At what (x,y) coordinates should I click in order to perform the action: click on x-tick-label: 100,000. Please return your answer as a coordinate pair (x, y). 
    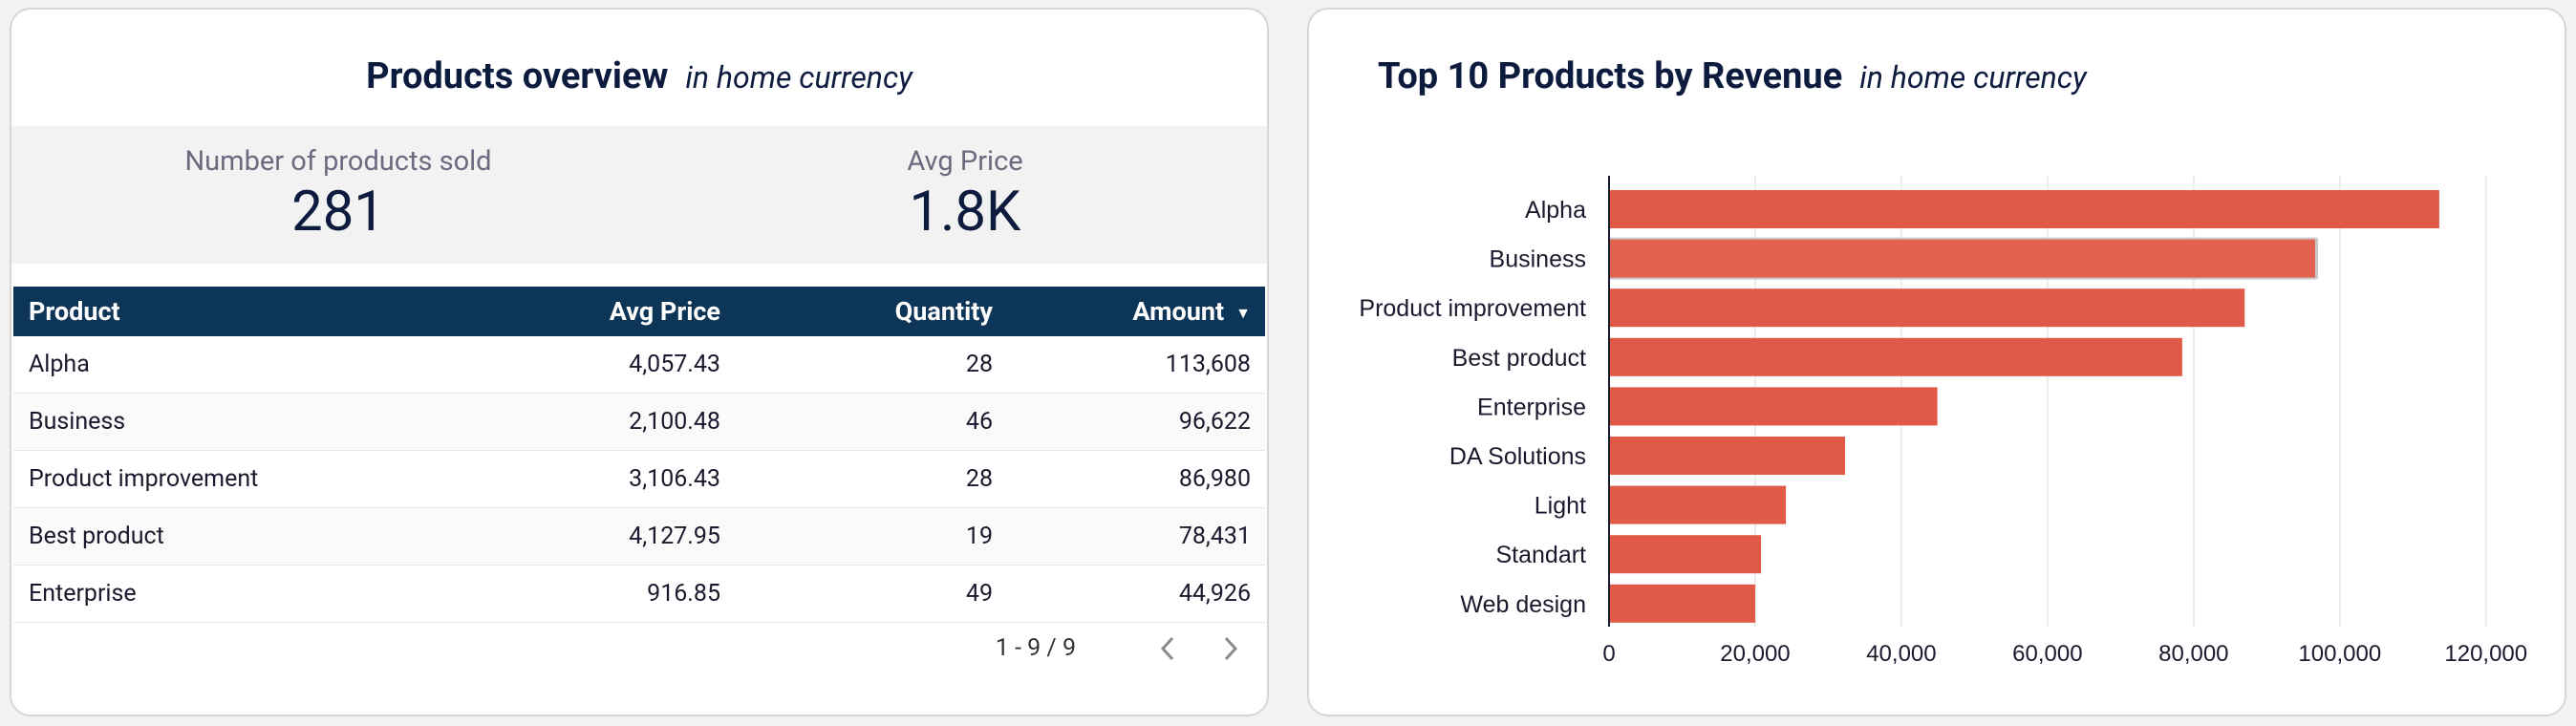
    Looking at the image, I should click on (2339, 654).